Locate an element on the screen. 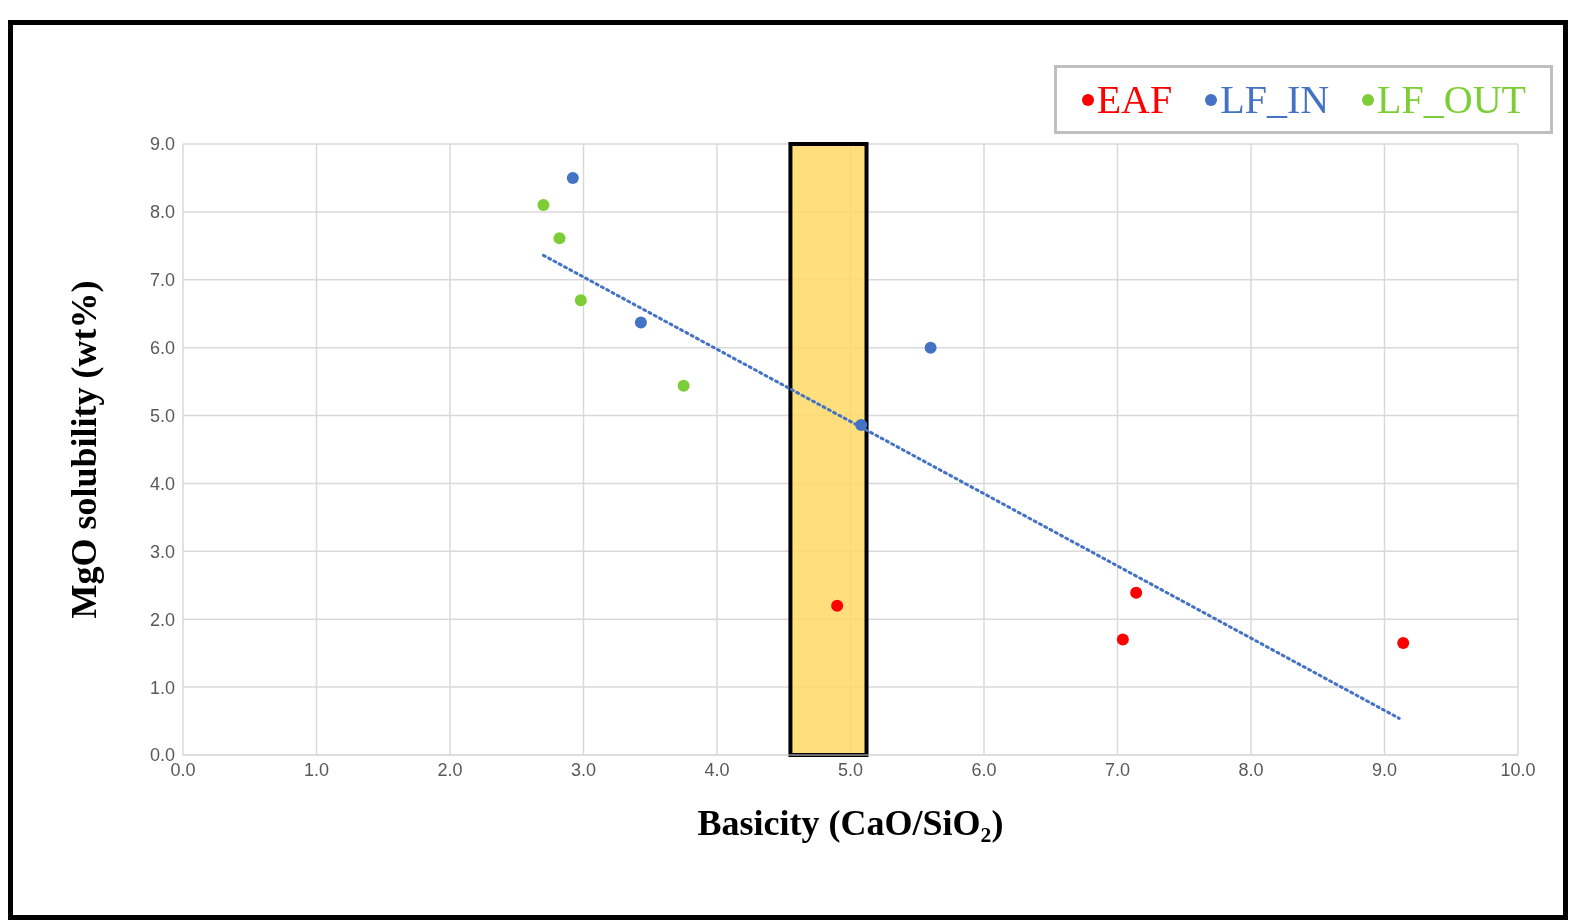 Image resolution: width=1585 pixels, height=922 pixels. y-tick-label: 9.0 is located at coordinates (162, 144).